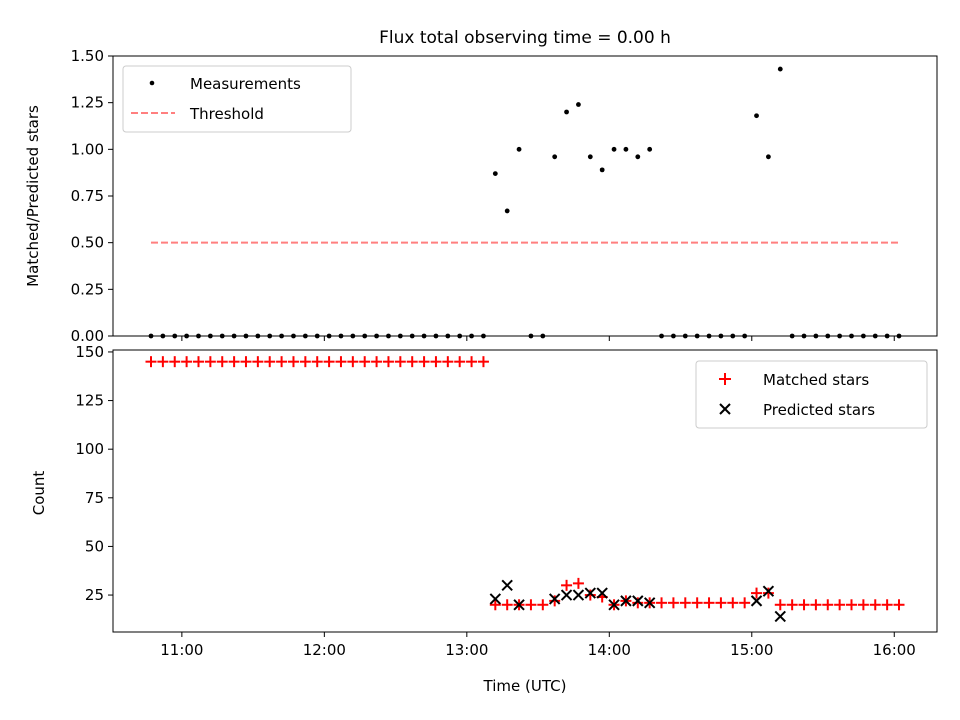  Describe the element at coordinates (89, 449) in the screenshot. I see `bottom-ytick-label: 100` at that location.